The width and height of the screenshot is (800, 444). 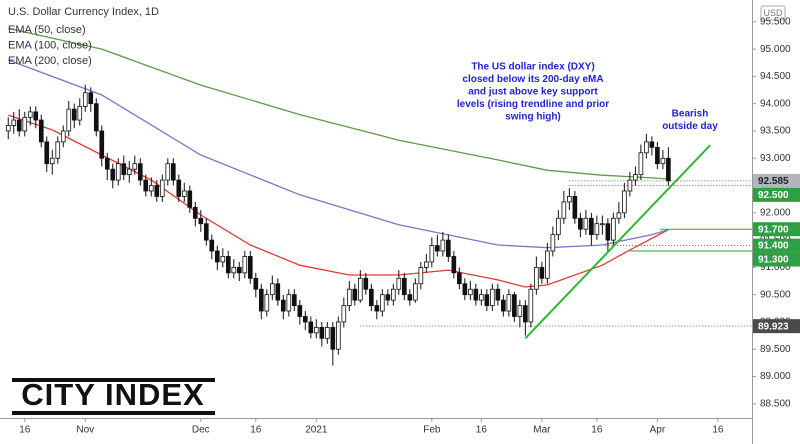 I want to click on y-tick-label: 89.500, so click(x=775, y=349).